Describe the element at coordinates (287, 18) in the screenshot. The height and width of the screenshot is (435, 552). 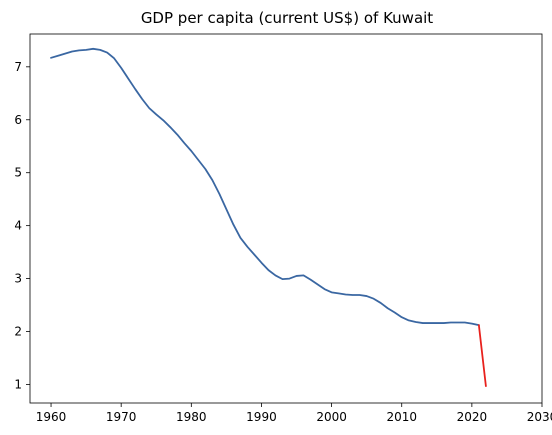
I see `chart-title: GDP per capita (current US$) of Kuwait` at that location.